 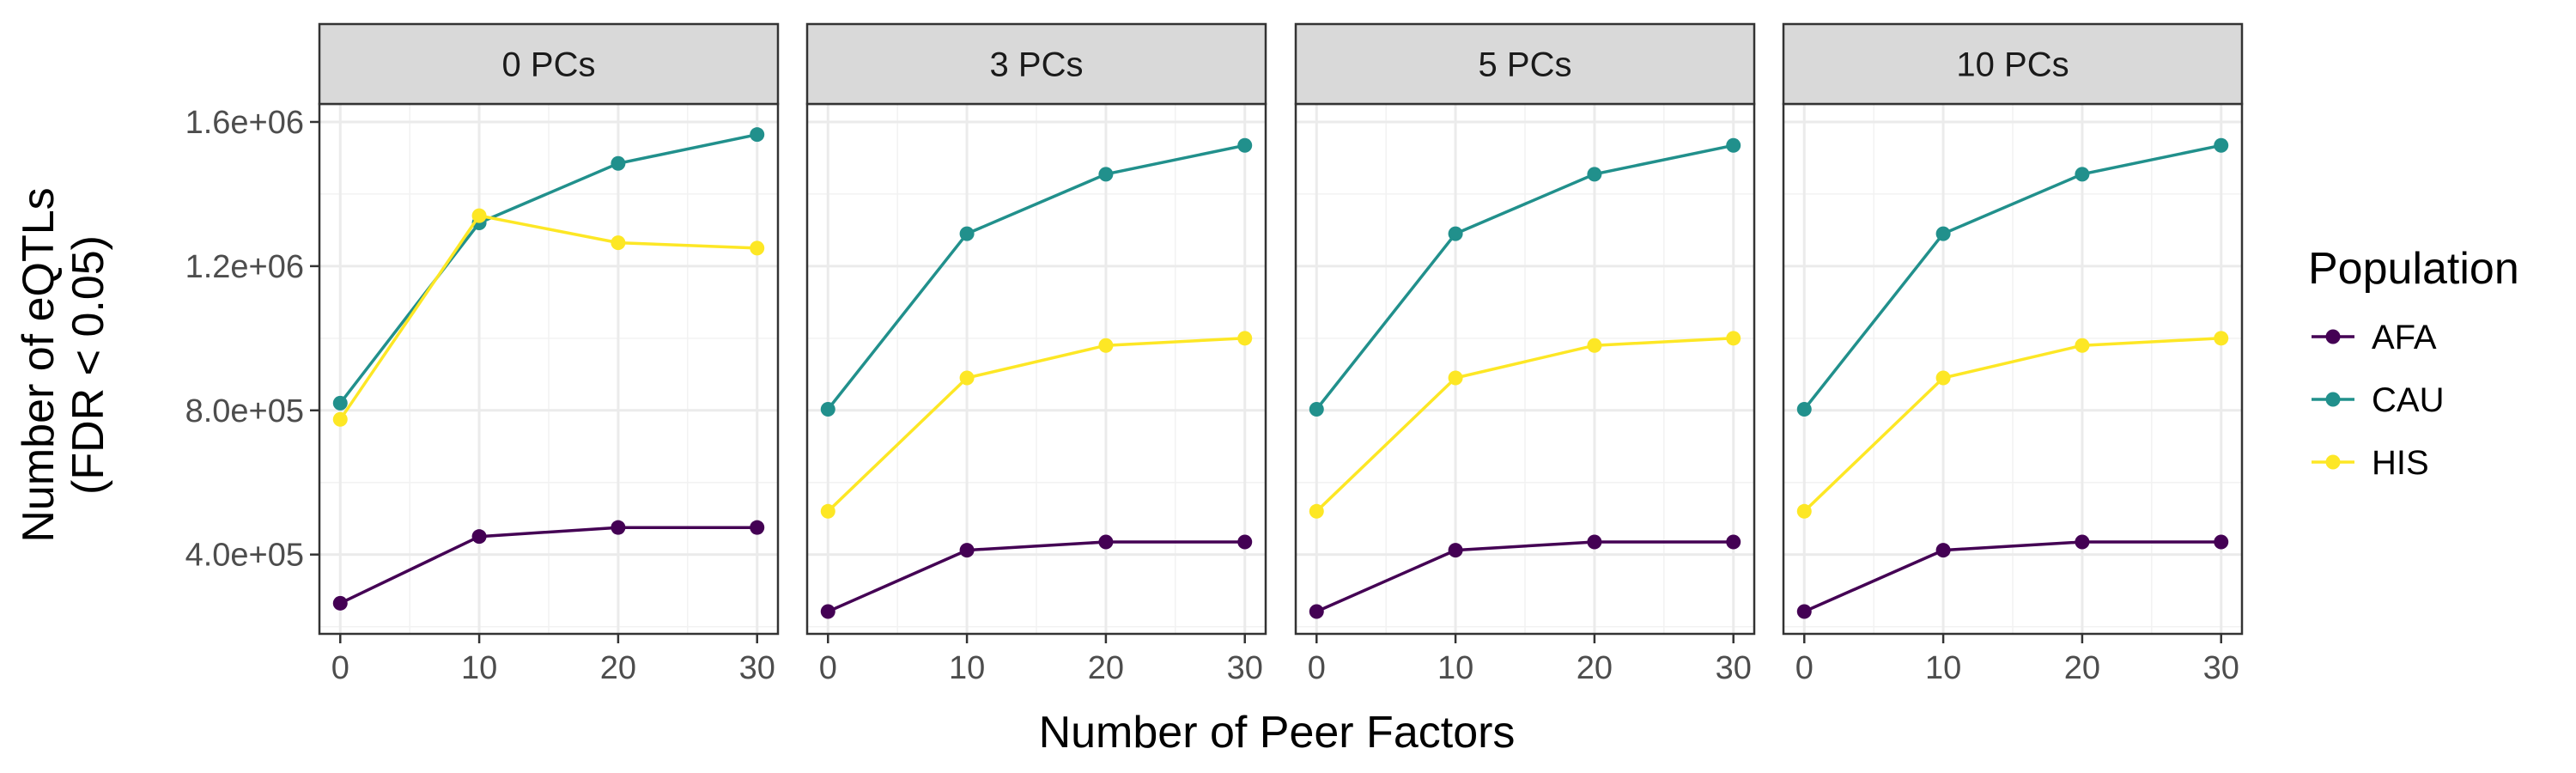 I want to click on y-tick-label: 1.6e+06, so click(x=244, y=123).